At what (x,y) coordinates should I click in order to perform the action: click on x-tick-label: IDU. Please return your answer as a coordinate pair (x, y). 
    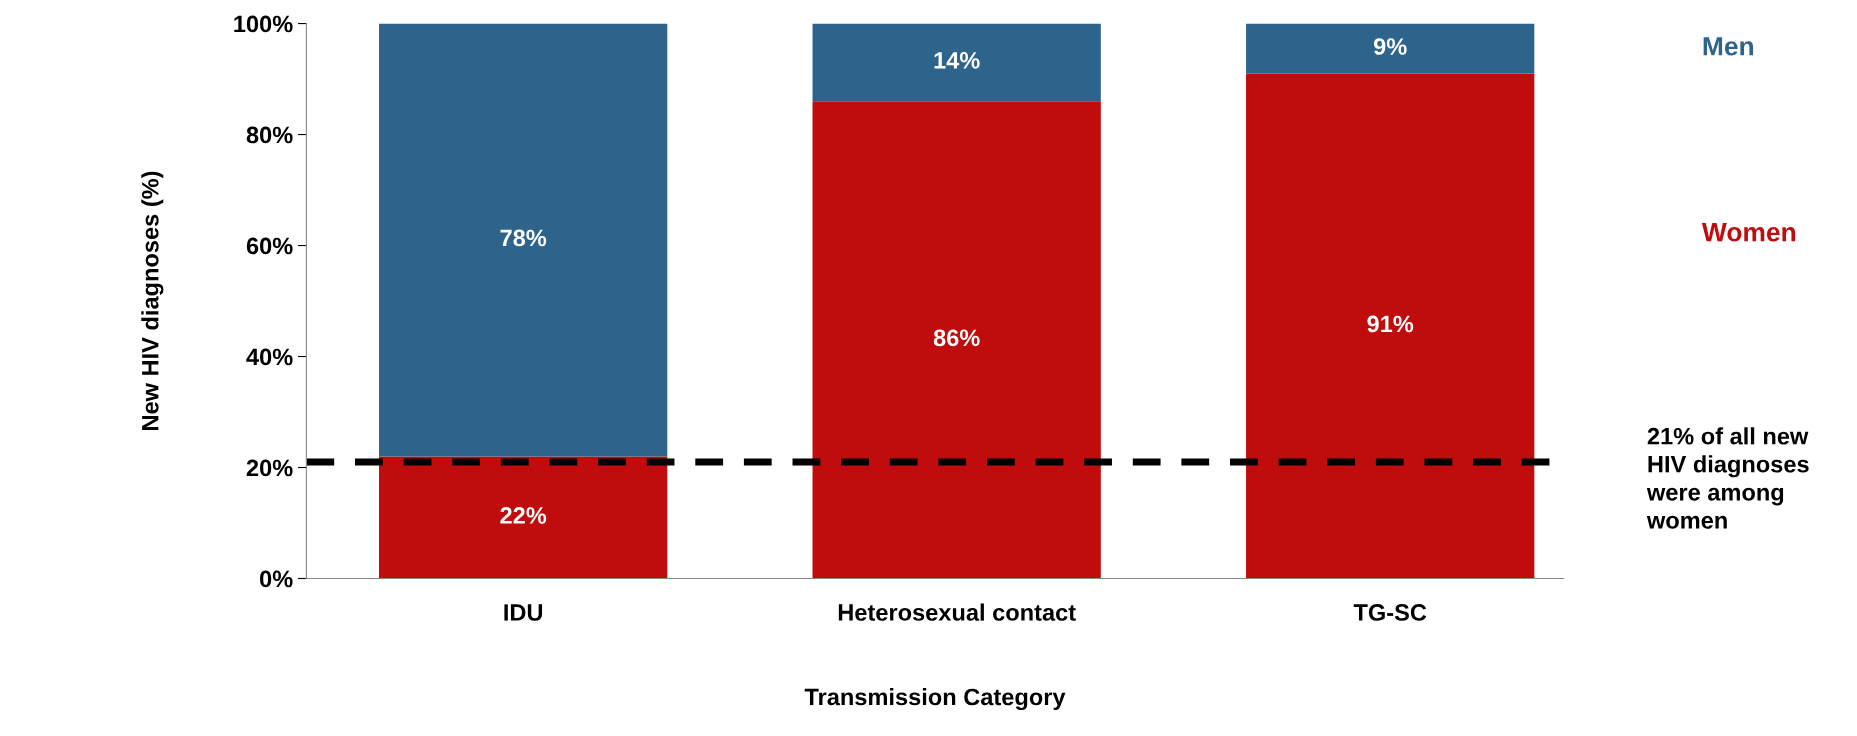
    Looking at the image, I should click on (523, 612).